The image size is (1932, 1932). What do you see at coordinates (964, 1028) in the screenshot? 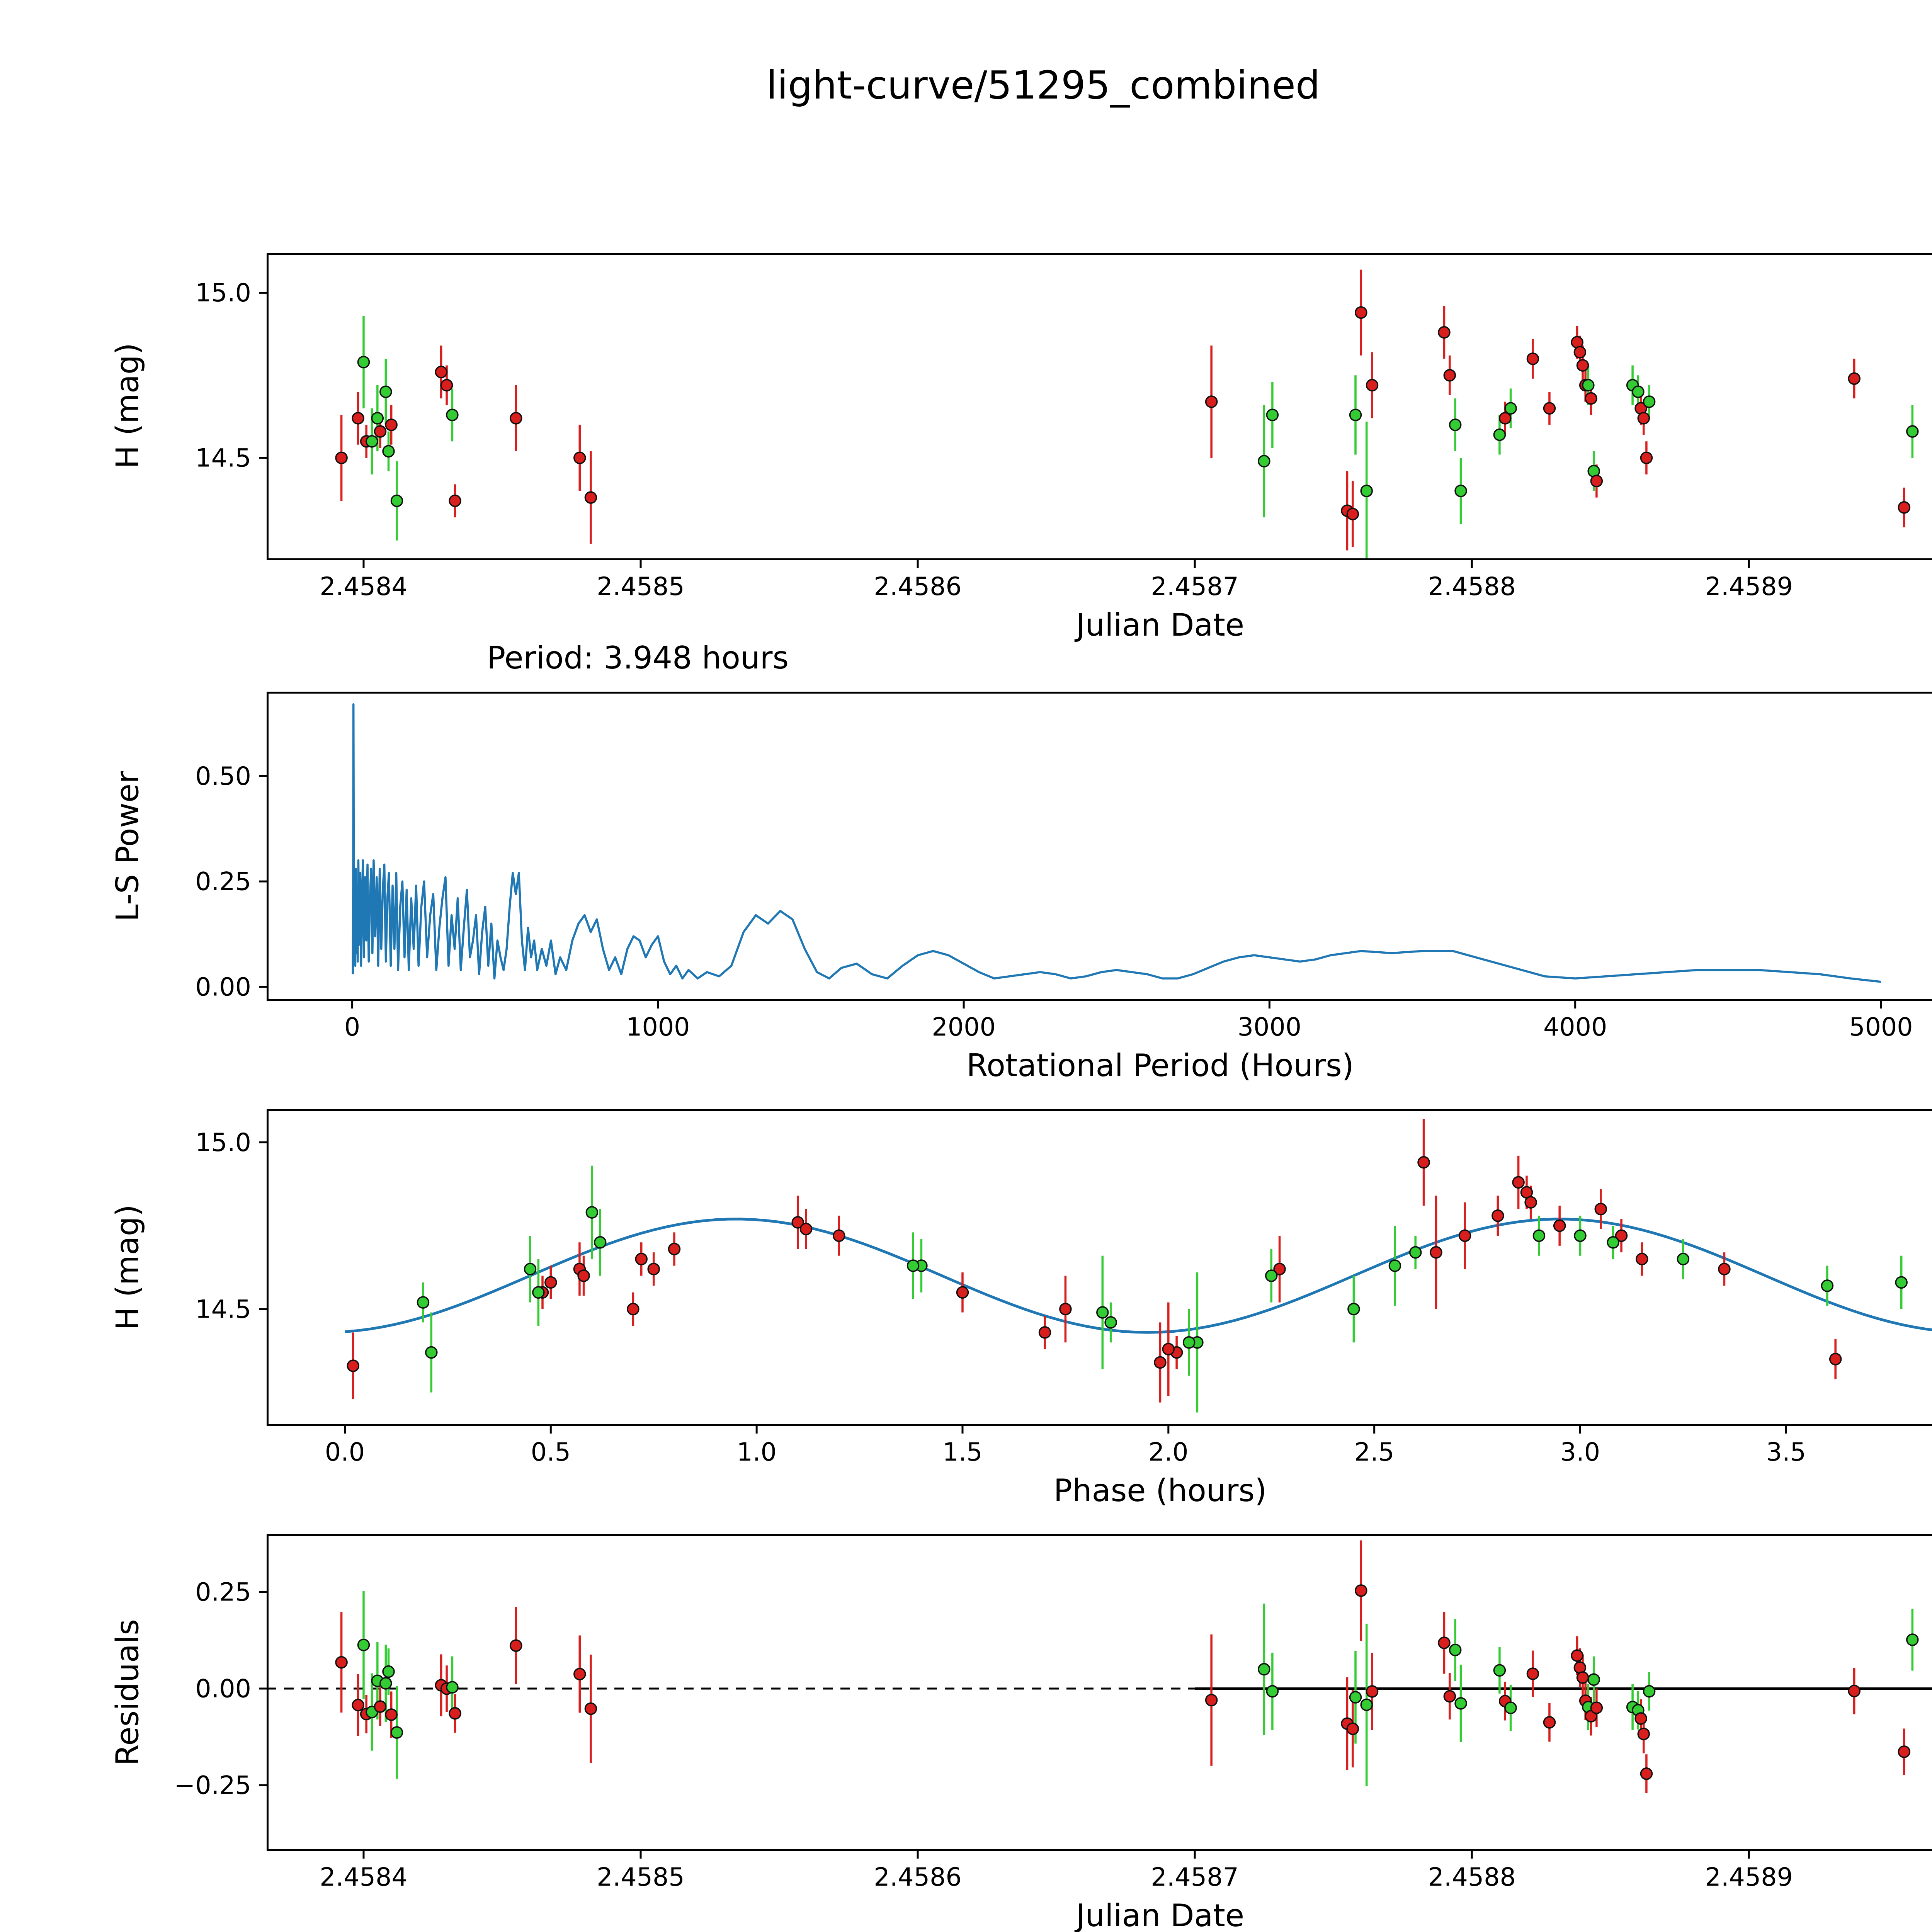
I see `x-tick-label: 2000` at bounding box center [964, 1028].